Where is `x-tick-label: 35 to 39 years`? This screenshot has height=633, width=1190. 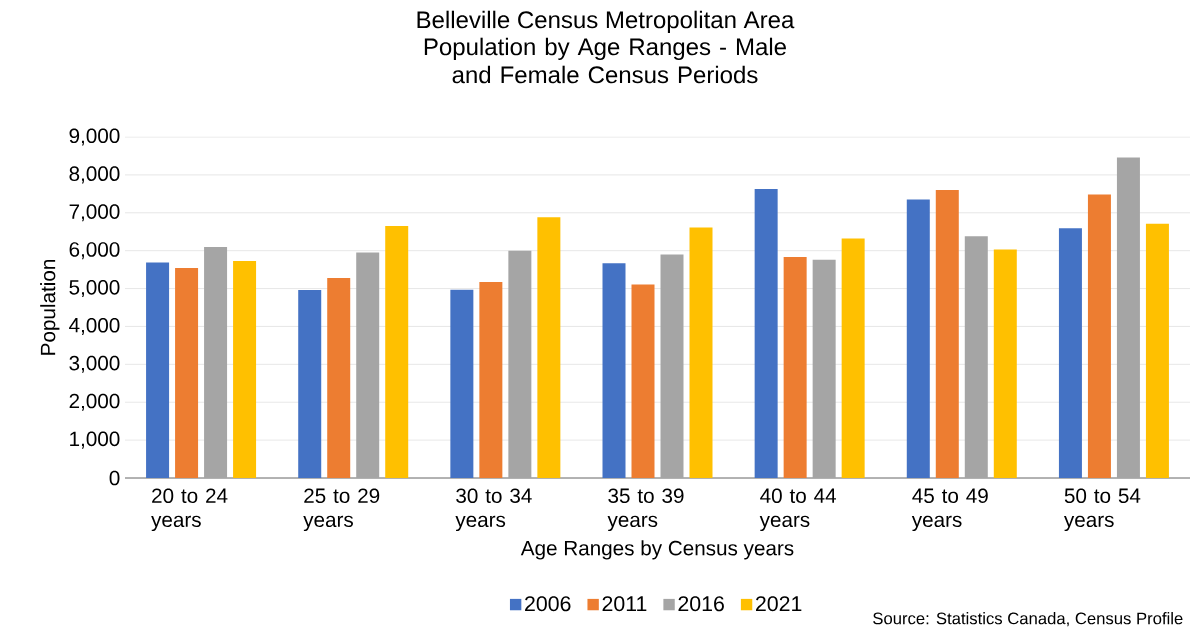
x-tick-label: 35 to 39 years is located at coordinates (645, 510).